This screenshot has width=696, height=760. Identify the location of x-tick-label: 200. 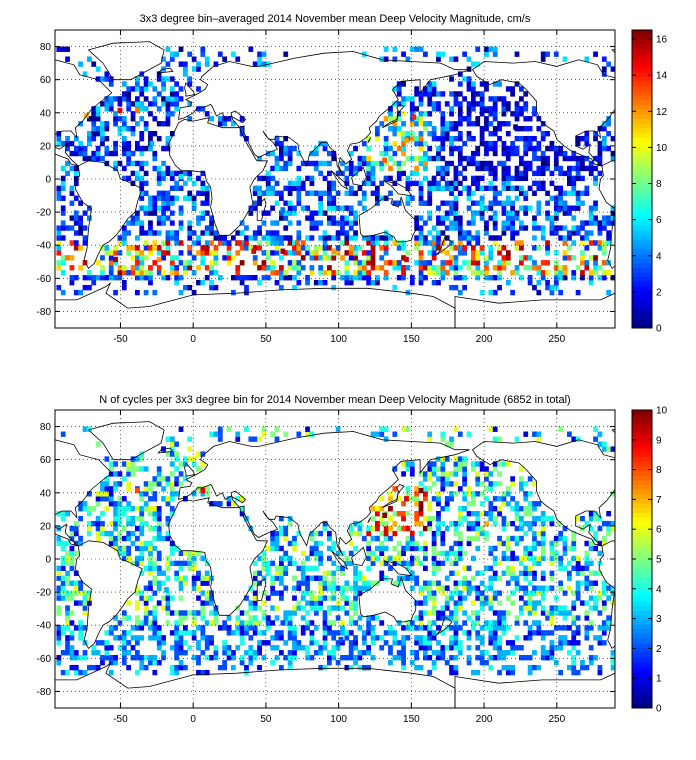
(484, 339).